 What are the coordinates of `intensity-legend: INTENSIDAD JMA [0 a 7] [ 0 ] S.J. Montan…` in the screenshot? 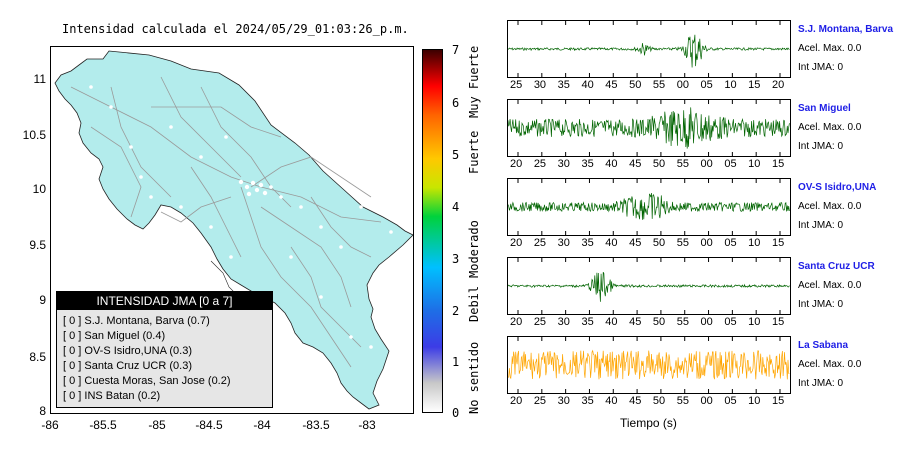 It's located at (164, 349).